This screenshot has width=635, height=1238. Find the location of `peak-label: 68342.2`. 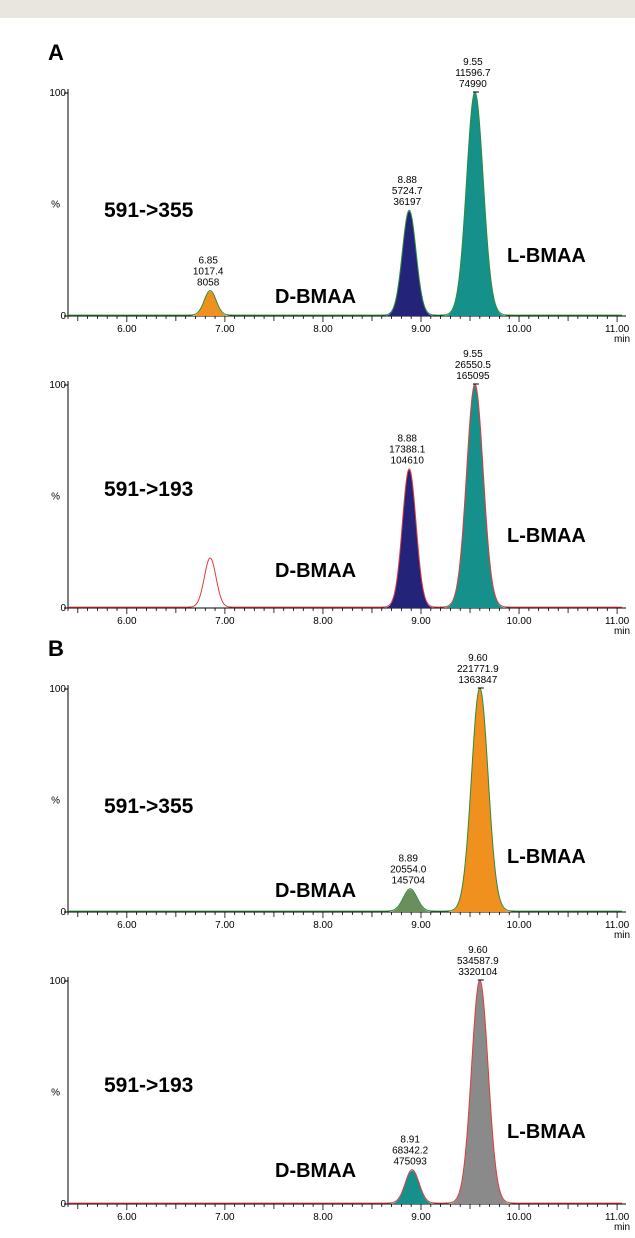

peak-label: 68342.2 is located at coordinates (410, 1151).